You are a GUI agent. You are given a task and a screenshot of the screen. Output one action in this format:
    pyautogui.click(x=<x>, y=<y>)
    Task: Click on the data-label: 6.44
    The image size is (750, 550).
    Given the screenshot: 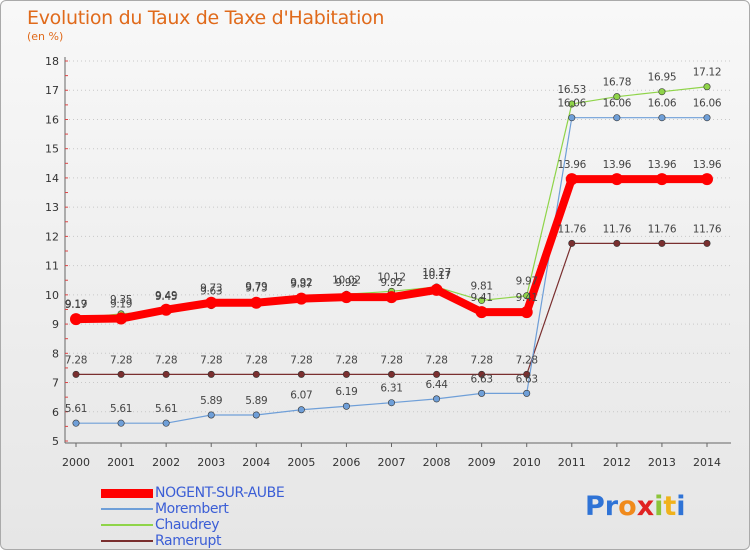 What is the action you would take?
    pyautogui.click(x=436, y=385)
    